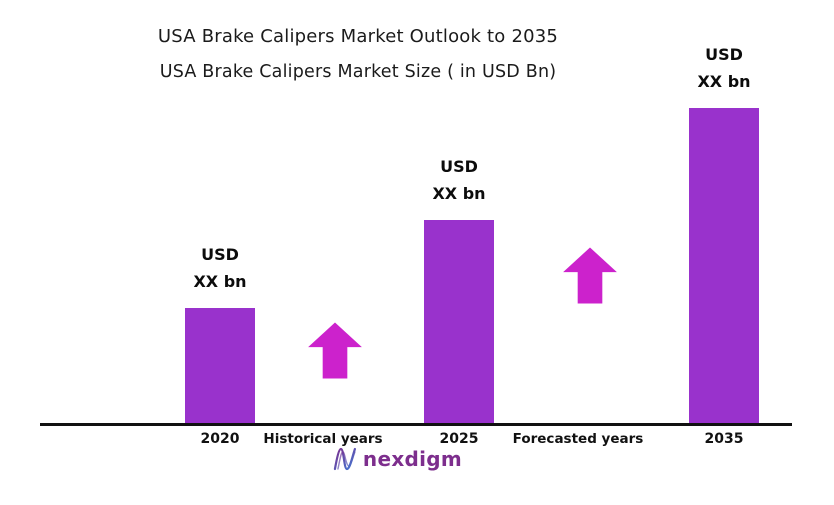 The height and width of the screenshot is (505, 834). Describe the element at coordinates (724, 266) in the screenshot. I see `bar-2035` at that location.